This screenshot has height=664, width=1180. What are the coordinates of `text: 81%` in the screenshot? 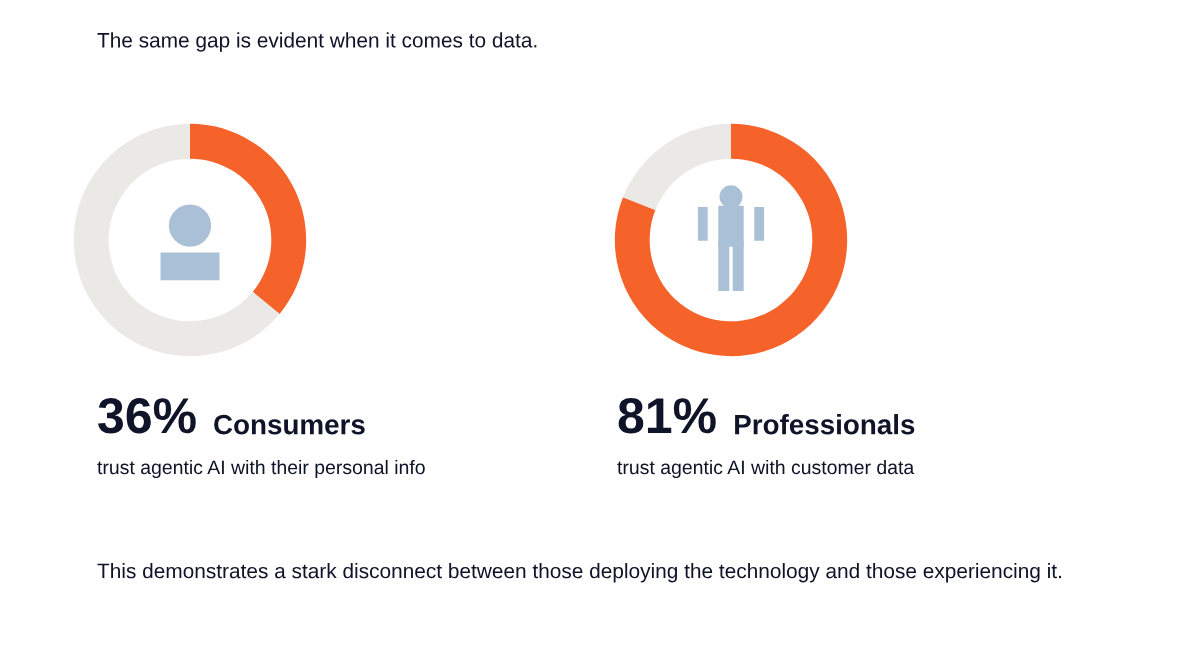 It's located at (667, 416).